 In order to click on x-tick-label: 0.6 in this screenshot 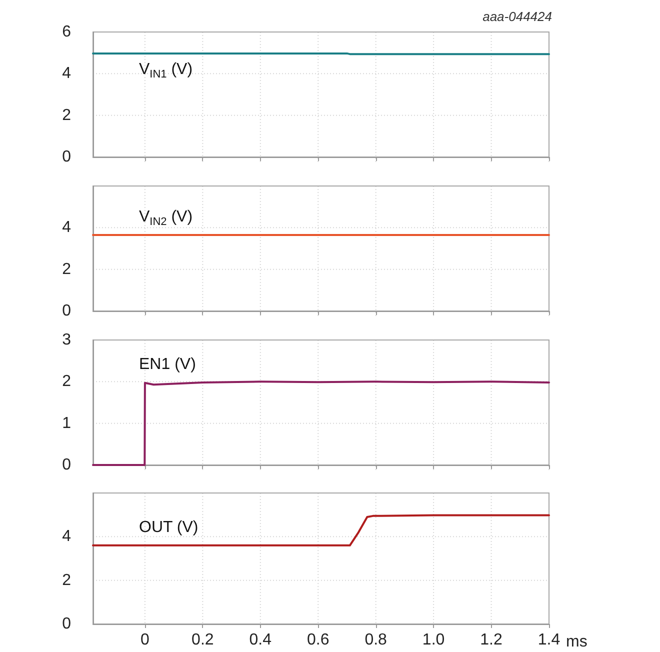, I will do `click(318, 640)`.